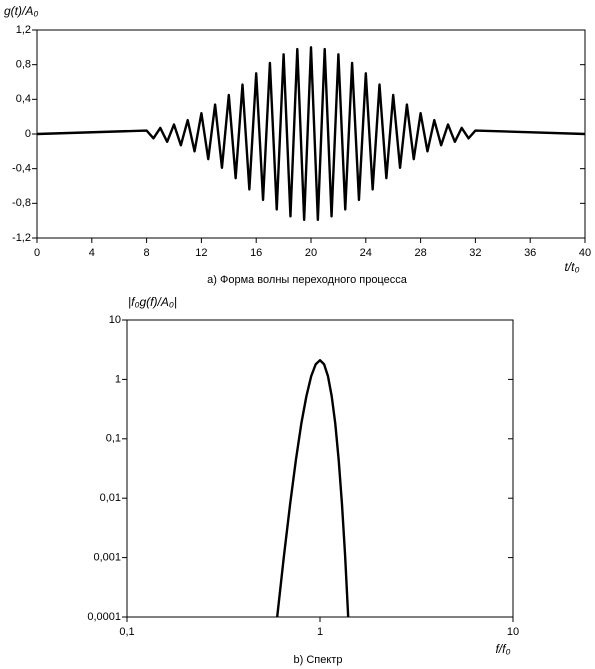  Describe the element at coordinates (21, 238) in the screenshot. I see `y-tick-label: -1,2` at that location.